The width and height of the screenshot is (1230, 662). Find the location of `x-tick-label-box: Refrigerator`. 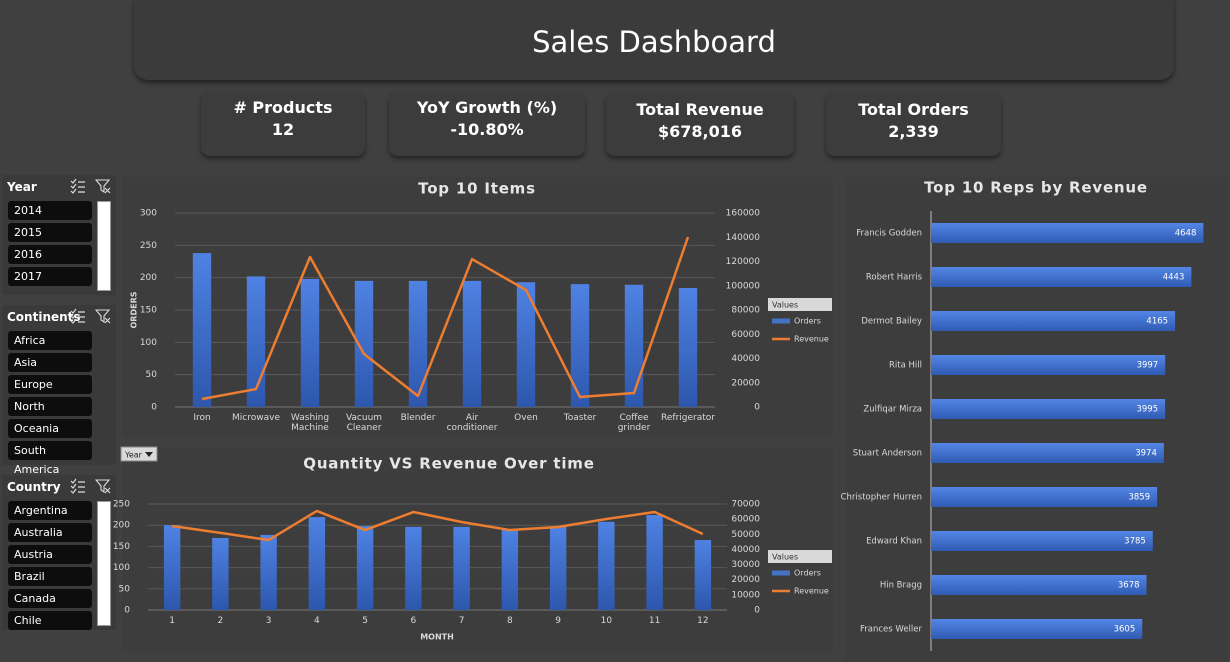

x-tick-label-box: Refrigerator is located at coordinates (688, 418).